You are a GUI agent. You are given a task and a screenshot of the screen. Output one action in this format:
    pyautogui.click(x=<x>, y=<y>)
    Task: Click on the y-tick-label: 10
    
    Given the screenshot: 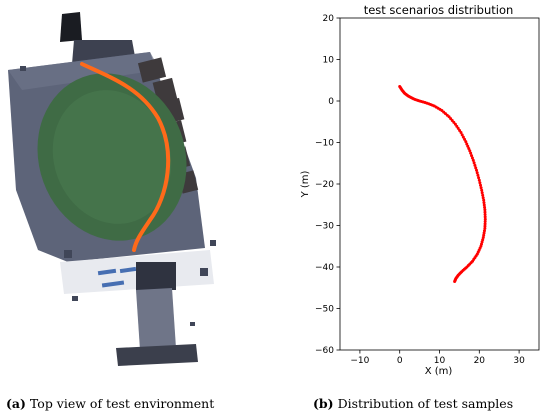 What is the action you would take?
    pyautogui.click(x=329, y=61)
    